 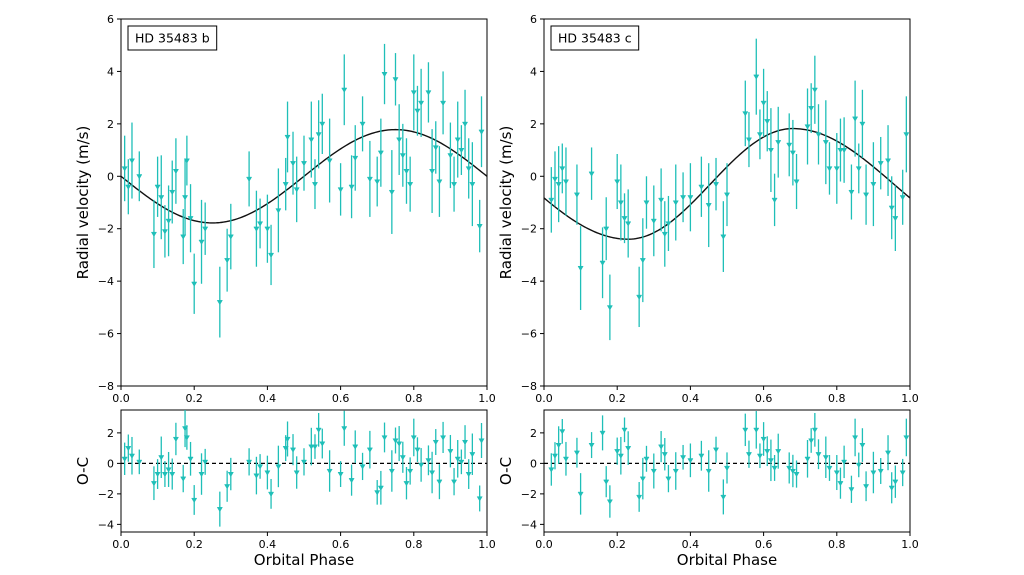 What do you see at coordinates (304, 560) in the screenshot?
I see `x-axis-label: Orbital Phase` at bounding box center [304, 560].